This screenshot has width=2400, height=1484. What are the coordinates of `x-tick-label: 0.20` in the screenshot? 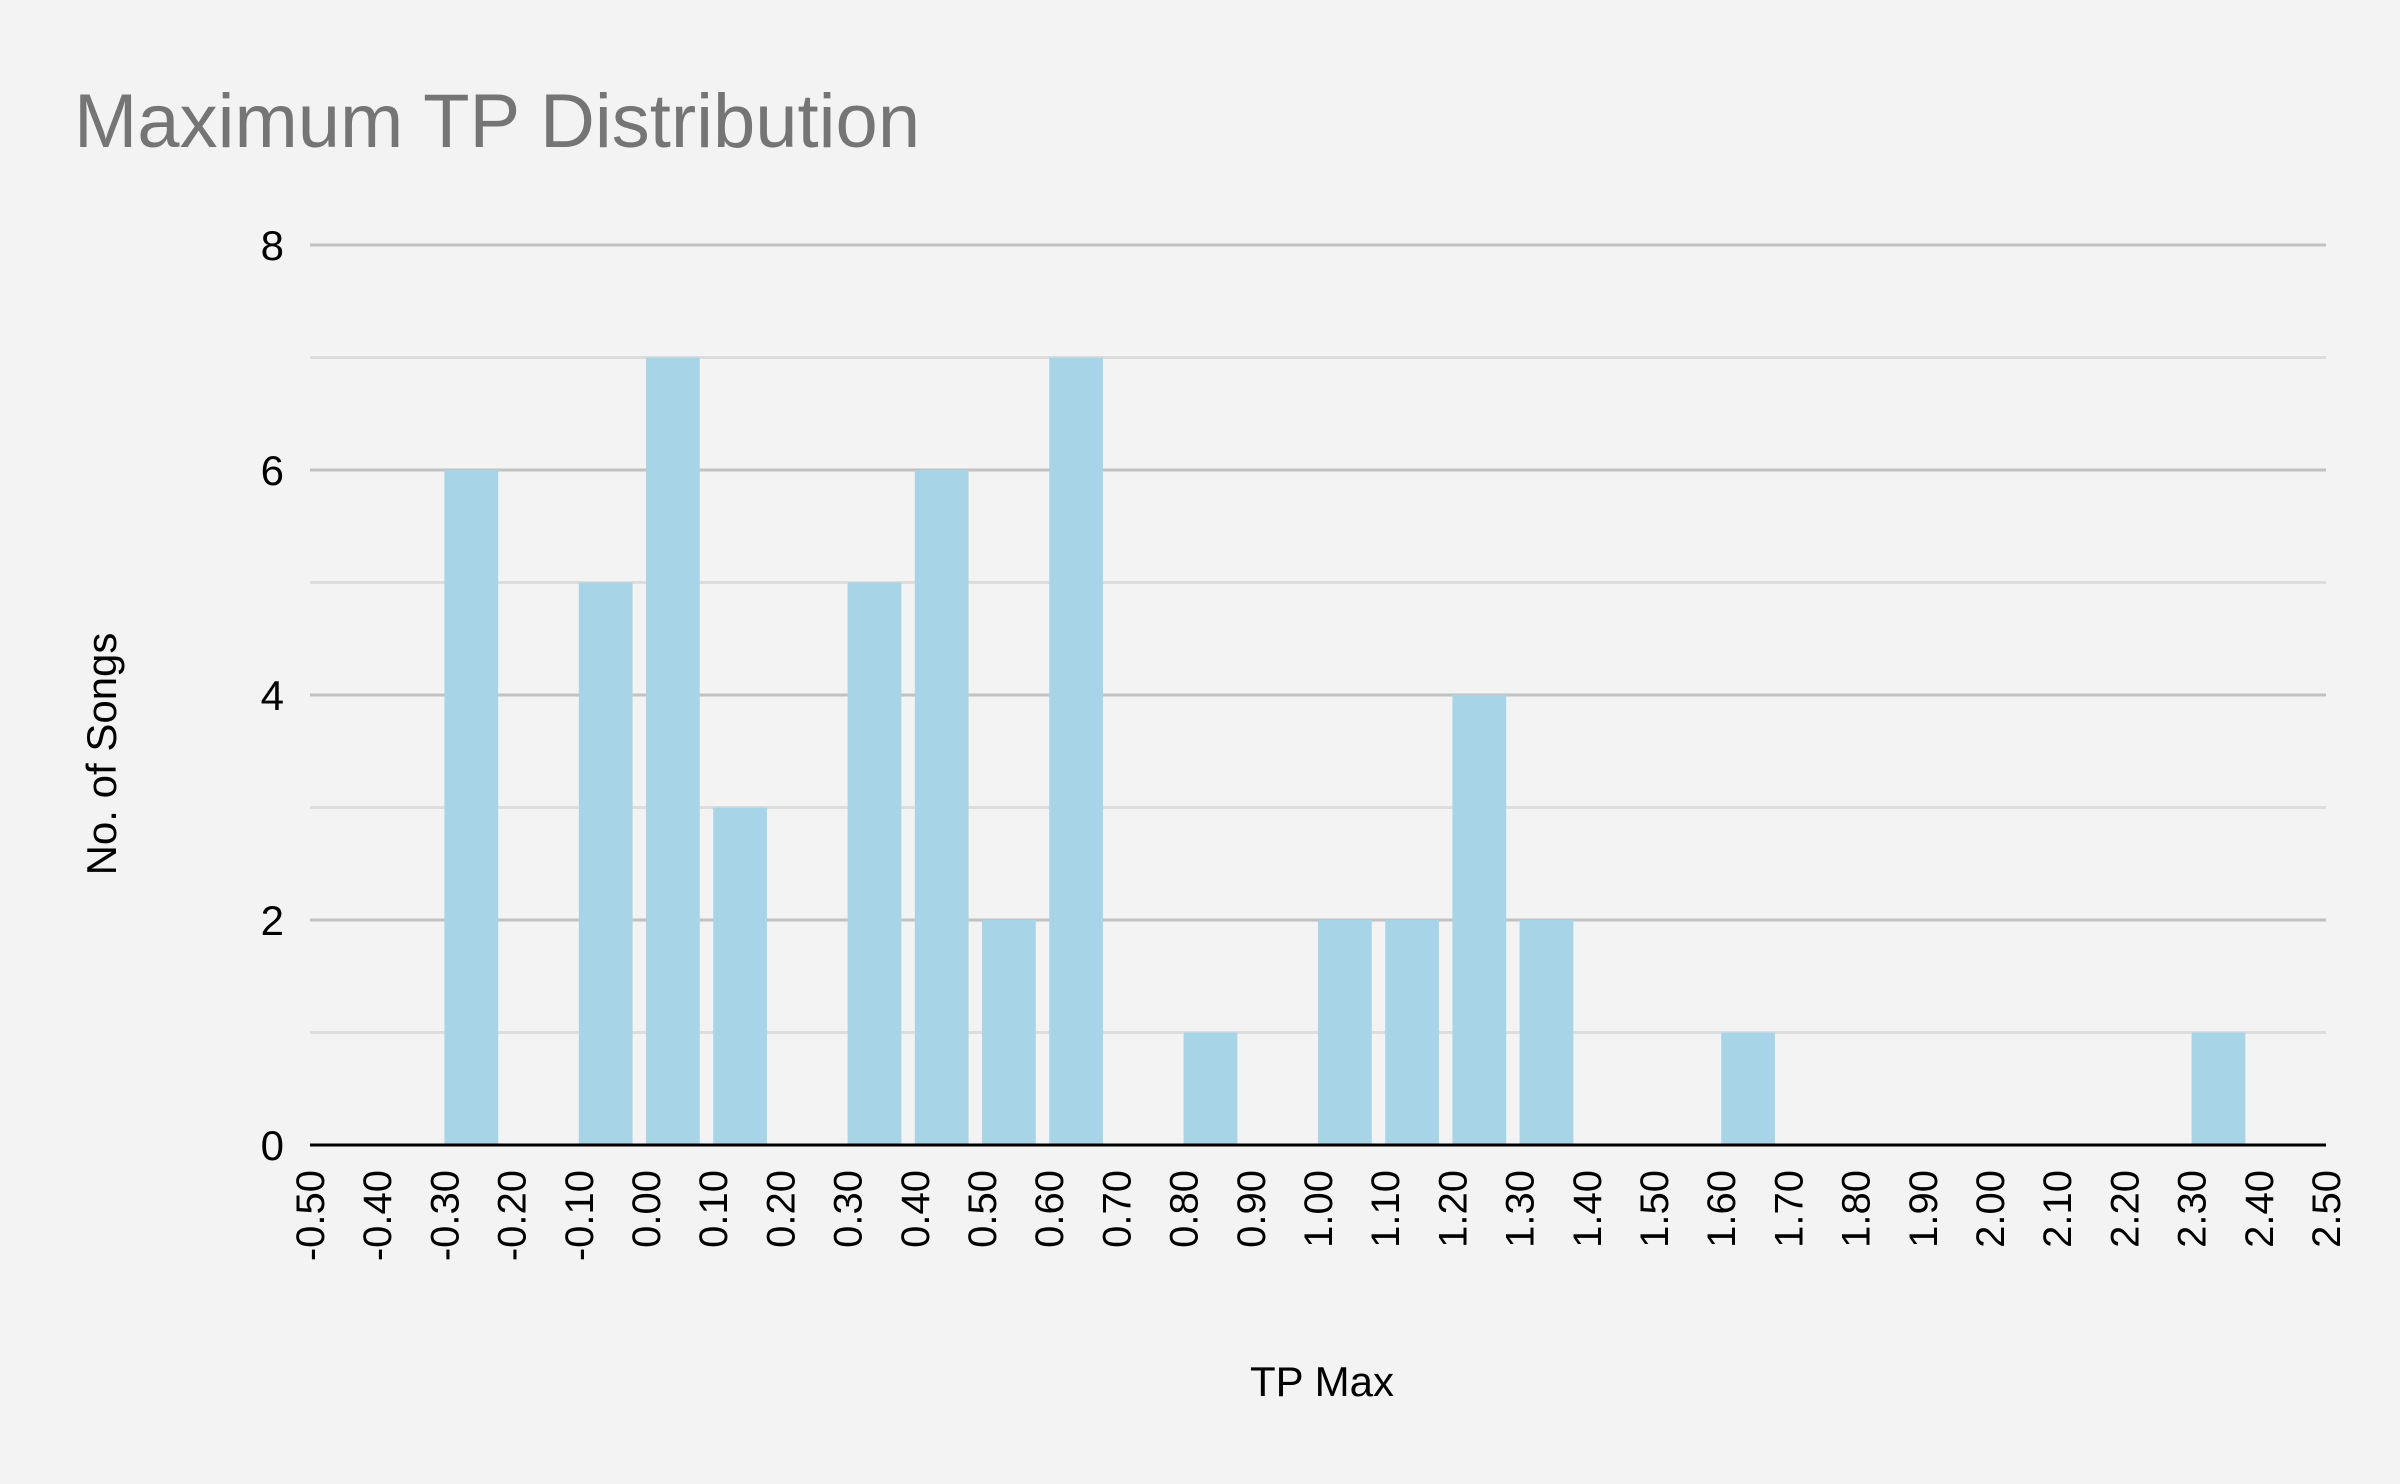 It's located at (781, 1209).